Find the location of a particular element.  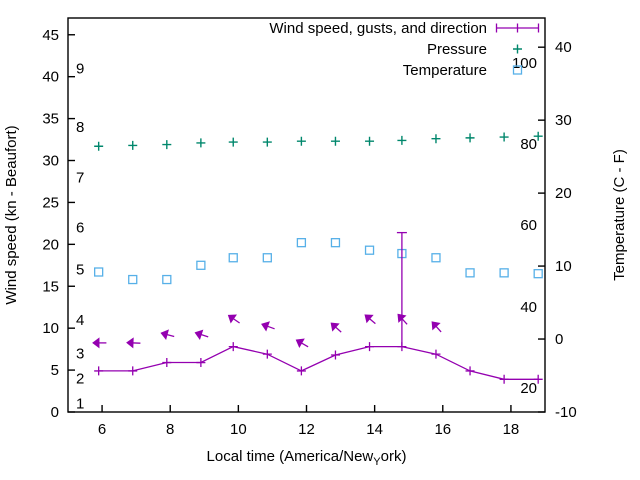

xtick-6: 6 is located at coordinates (102, 429).